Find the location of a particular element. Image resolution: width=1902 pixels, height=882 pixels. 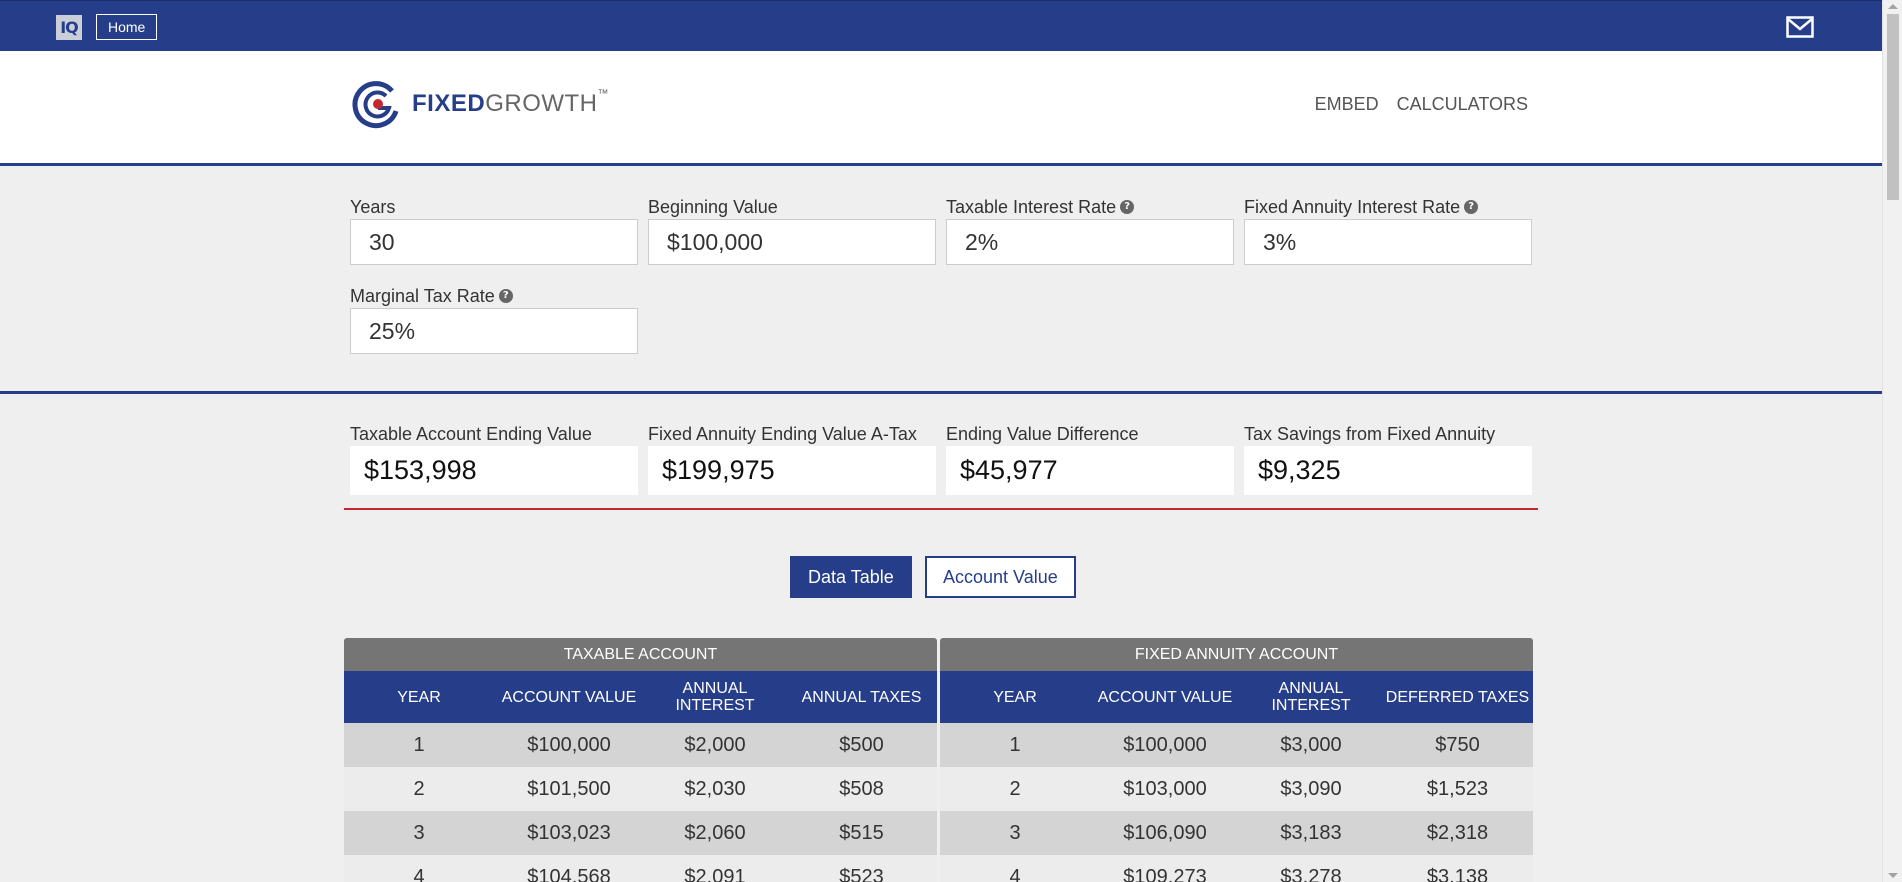

target-logo-icon is located at coordinates (375, 105).